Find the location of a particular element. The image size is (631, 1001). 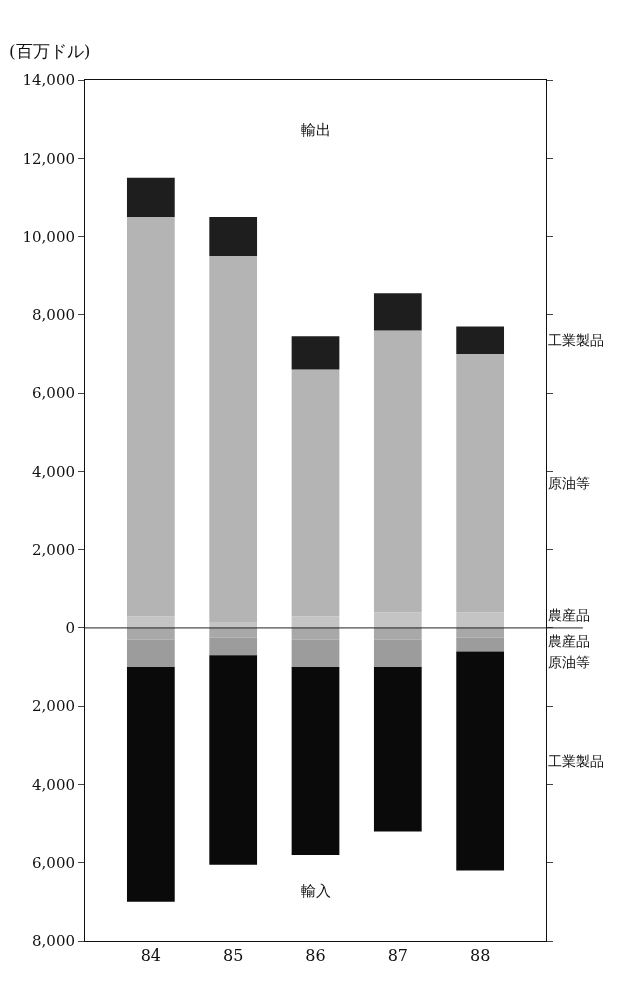

y-tick-label: 12,000 is located at coordinates (48, 158).